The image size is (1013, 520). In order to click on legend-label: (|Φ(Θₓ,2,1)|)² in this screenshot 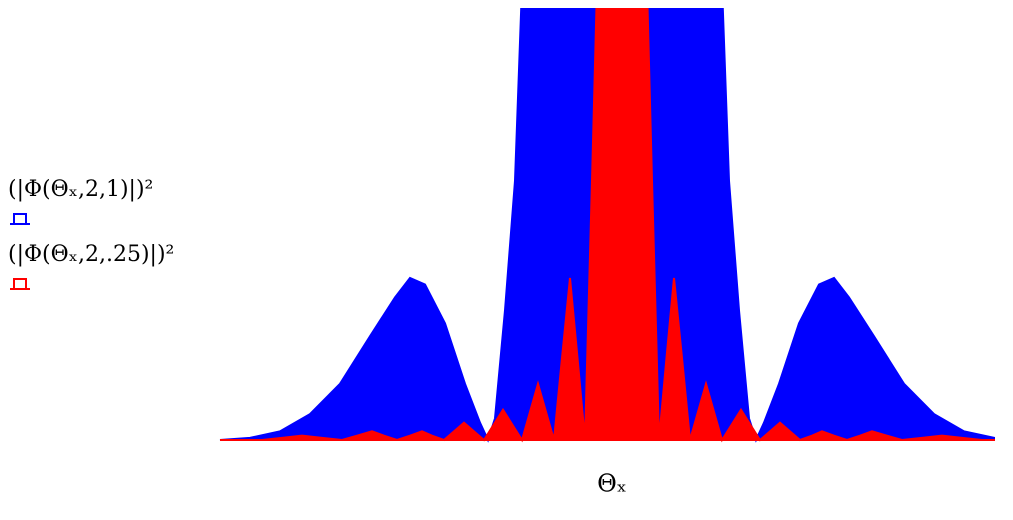, I will do `click(80, 189)`.